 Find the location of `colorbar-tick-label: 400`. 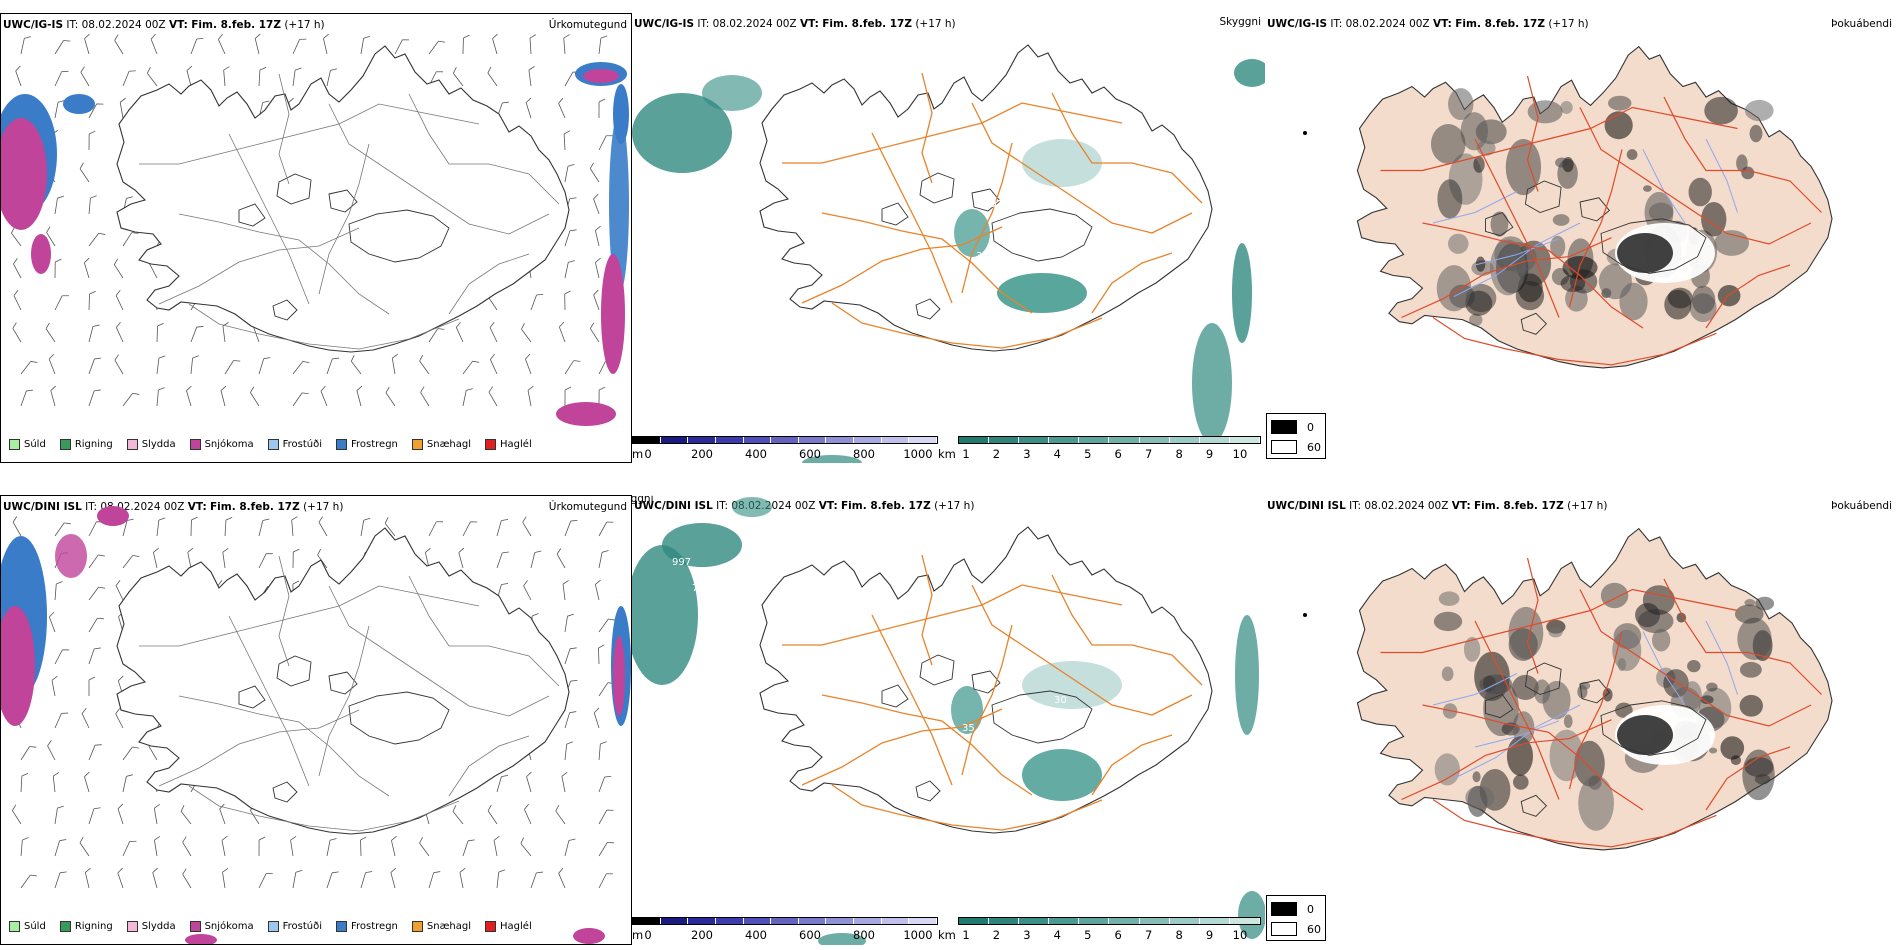

colorbar-tick-label: 400 is located at coordinates (756, 935).